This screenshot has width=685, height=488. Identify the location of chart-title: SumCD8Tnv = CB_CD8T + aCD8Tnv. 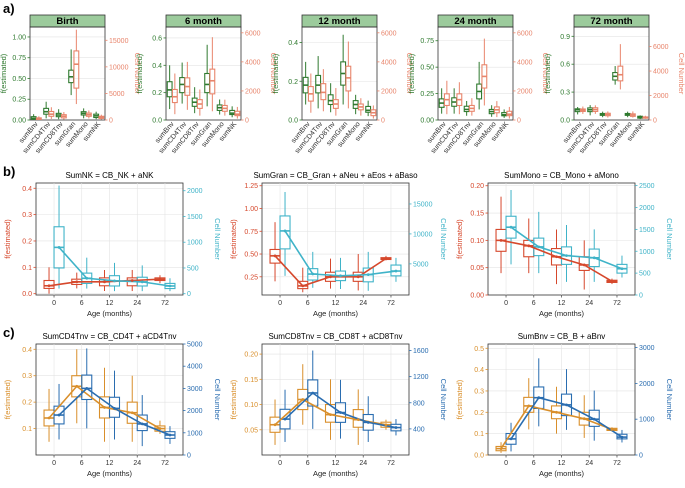
(335, 336).